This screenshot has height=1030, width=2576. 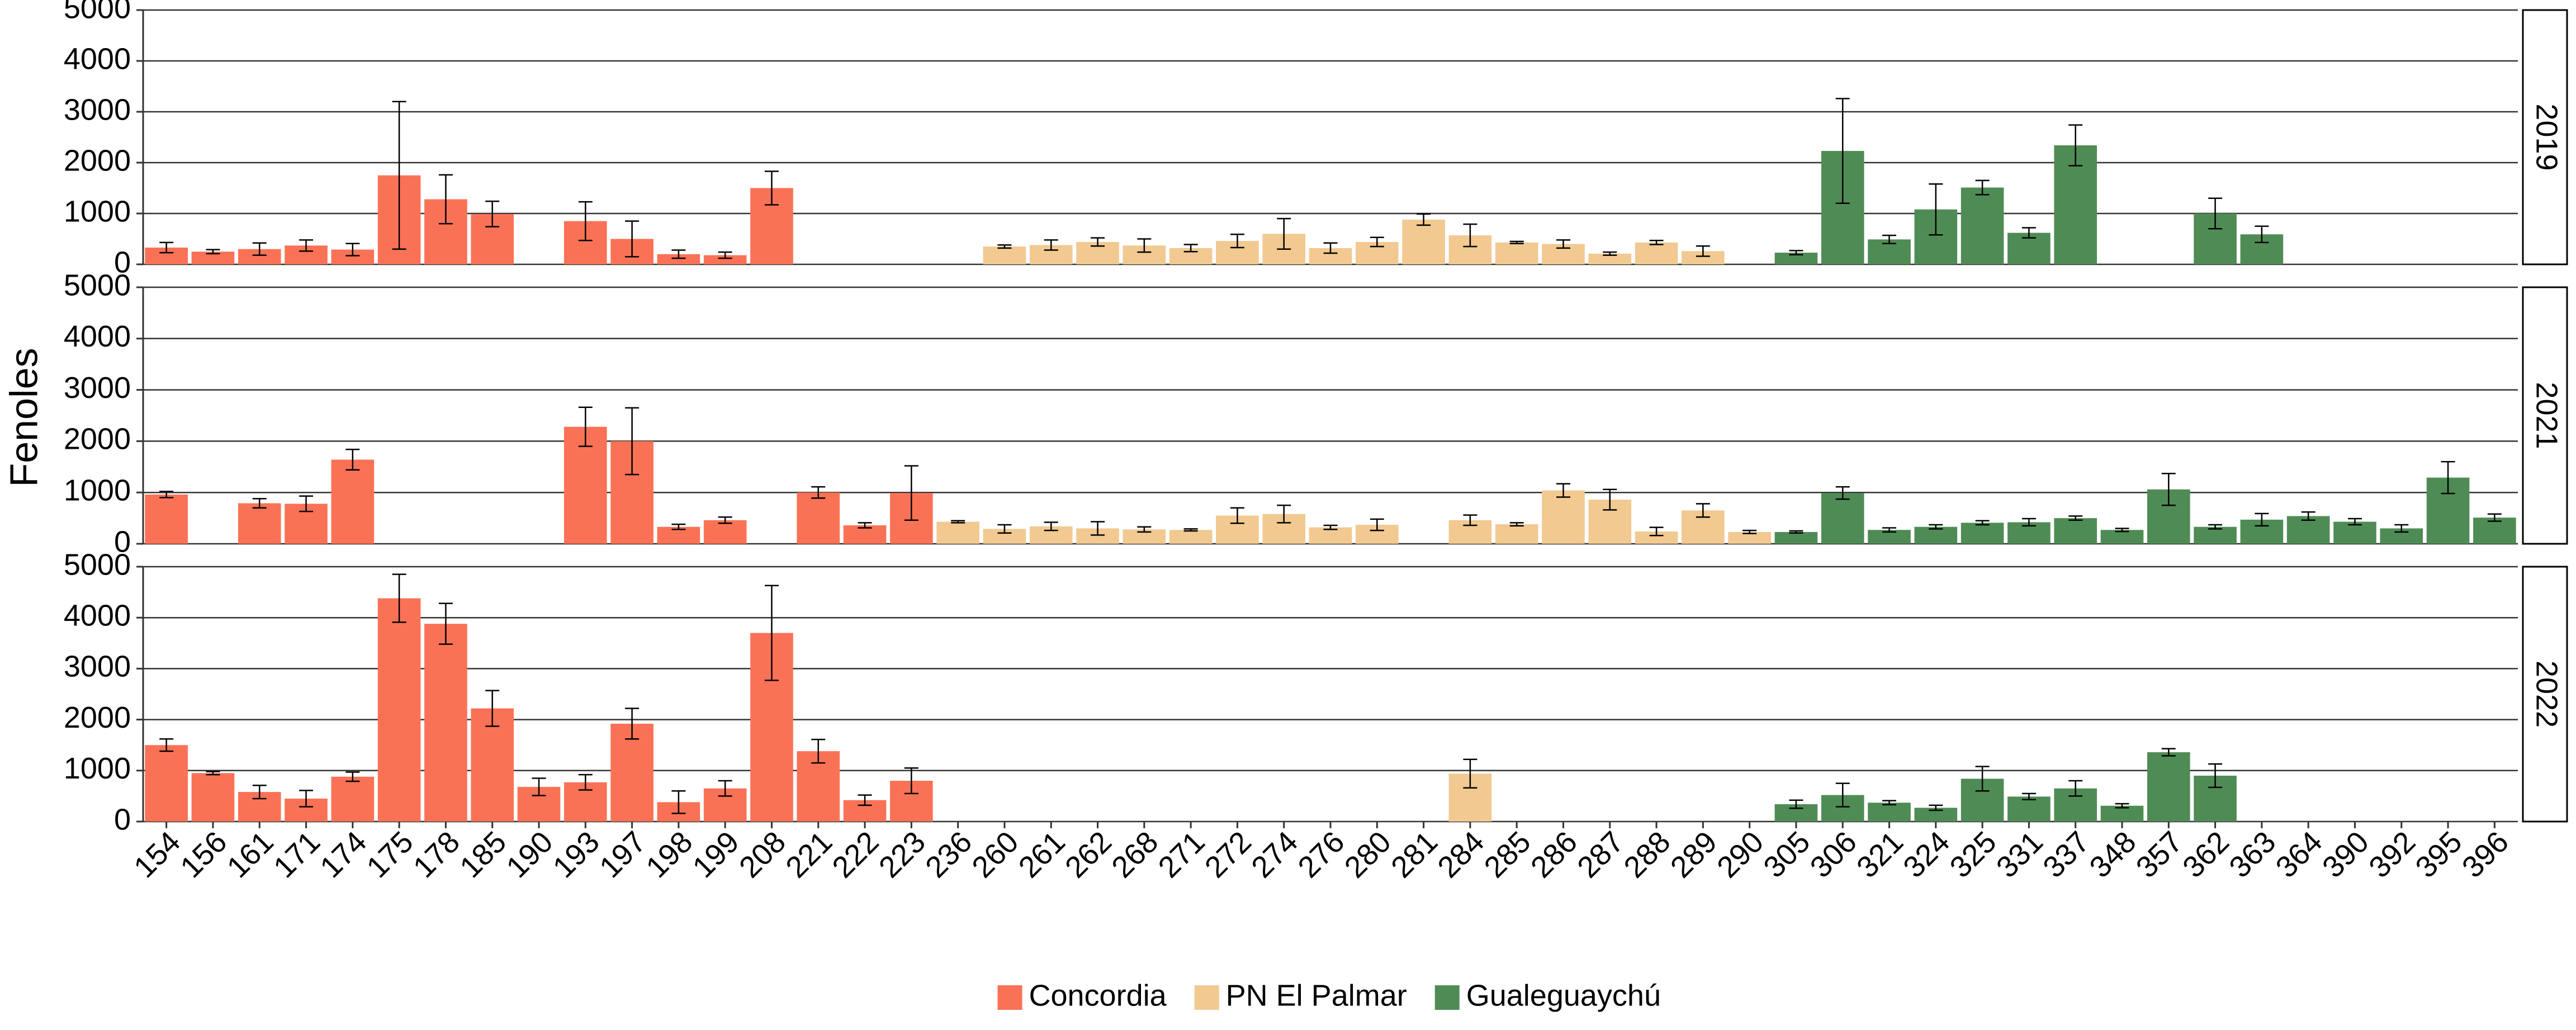 I want to click on facet-strip, so click(x=2545, y=137).